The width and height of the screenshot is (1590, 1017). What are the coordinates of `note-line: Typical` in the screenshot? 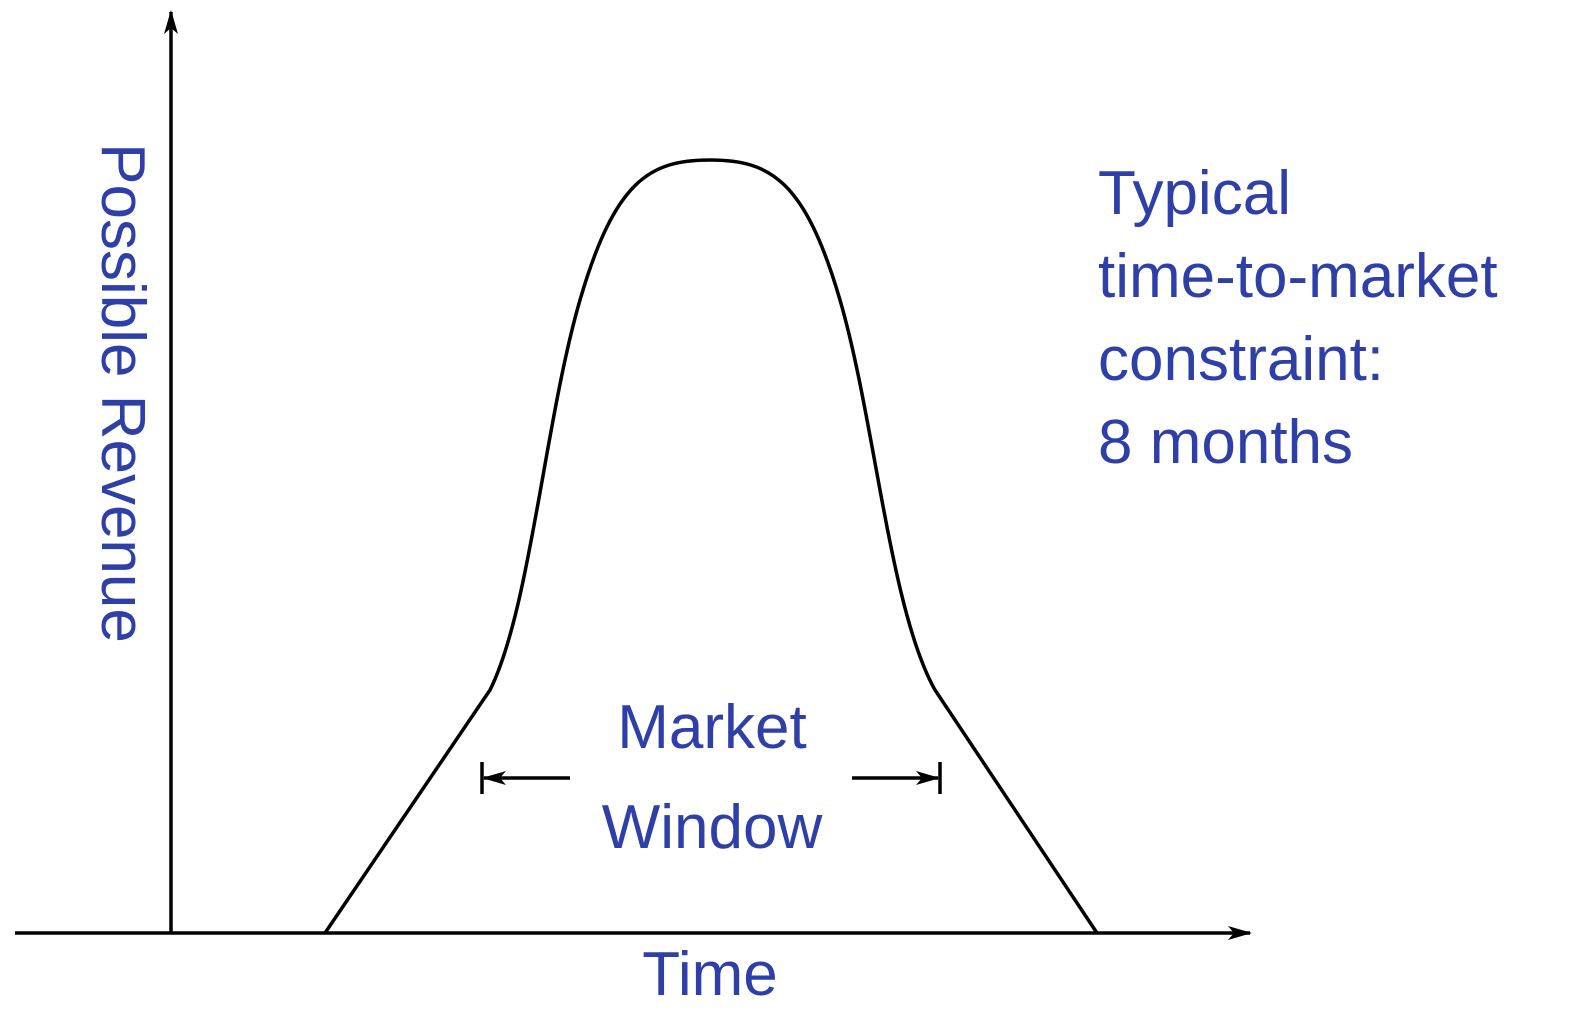 It's located at (1194, 193).